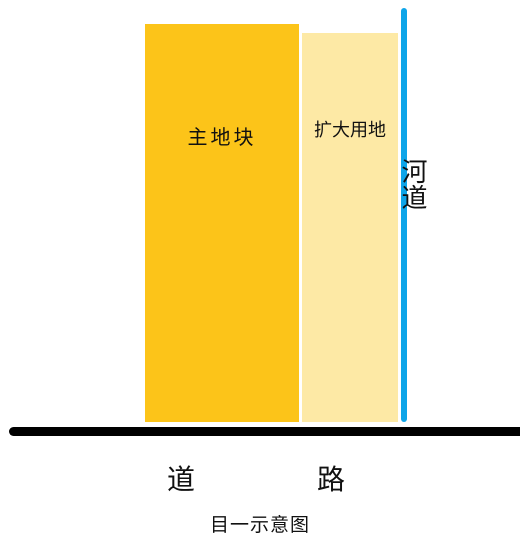 This screenshot has height=540, width=520. I want to click on extension-plot-label: 扩大用地, so click(350, 130).